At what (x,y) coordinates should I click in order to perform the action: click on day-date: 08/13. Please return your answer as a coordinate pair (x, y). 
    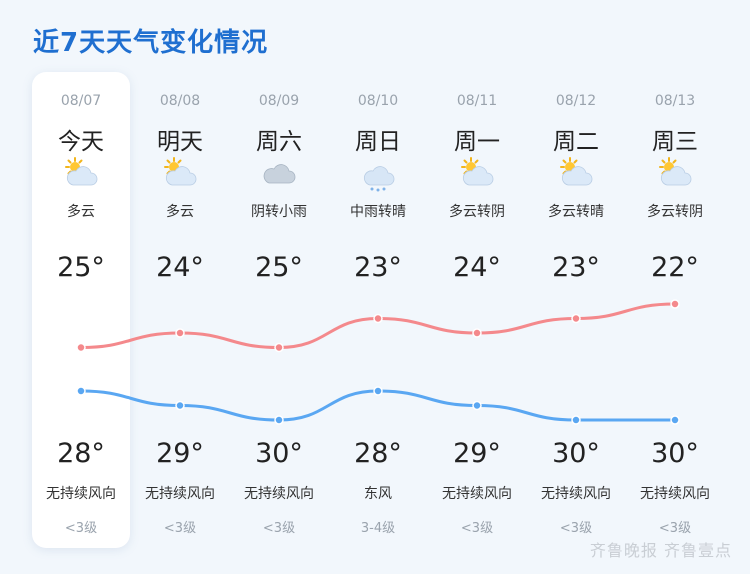
    Looking at the image, I should click on (675, 101).